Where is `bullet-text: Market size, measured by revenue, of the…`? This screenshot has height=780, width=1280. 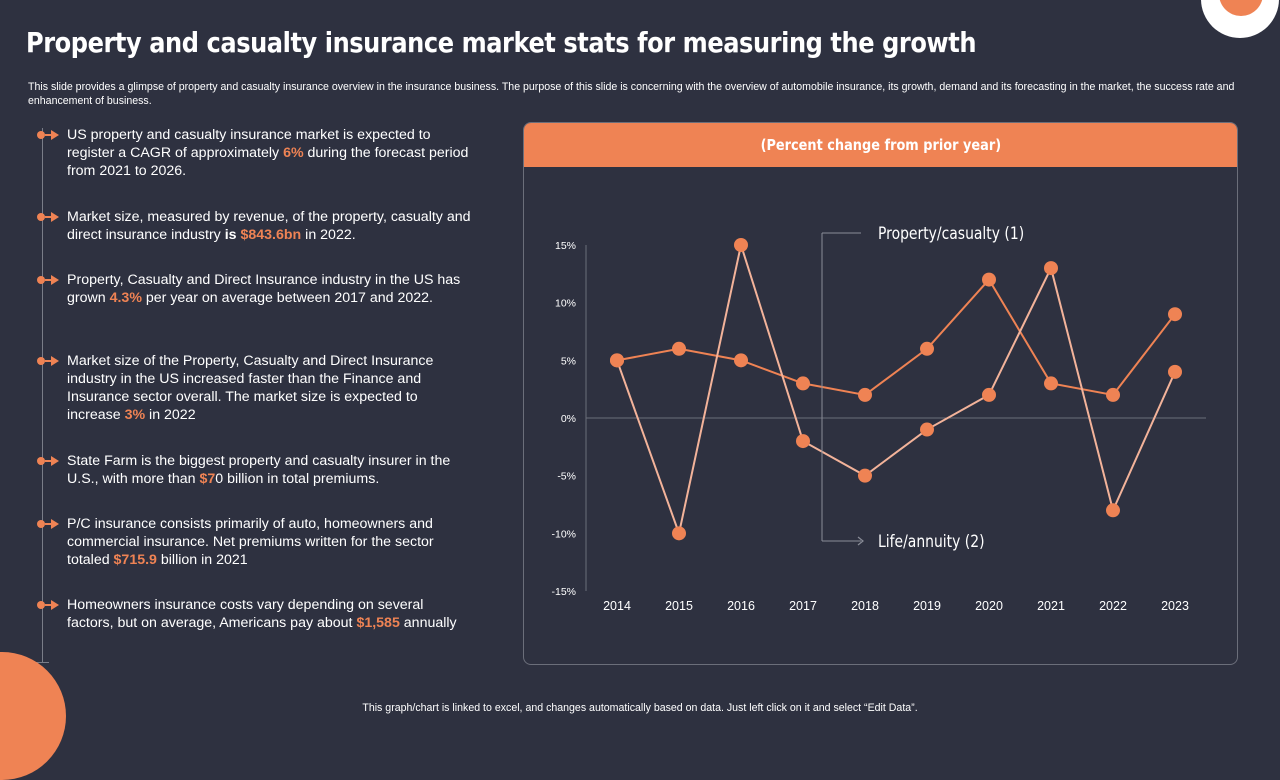 bullet-text: Market size, measured by revenue, of the… is located at coordinates (269, 226).